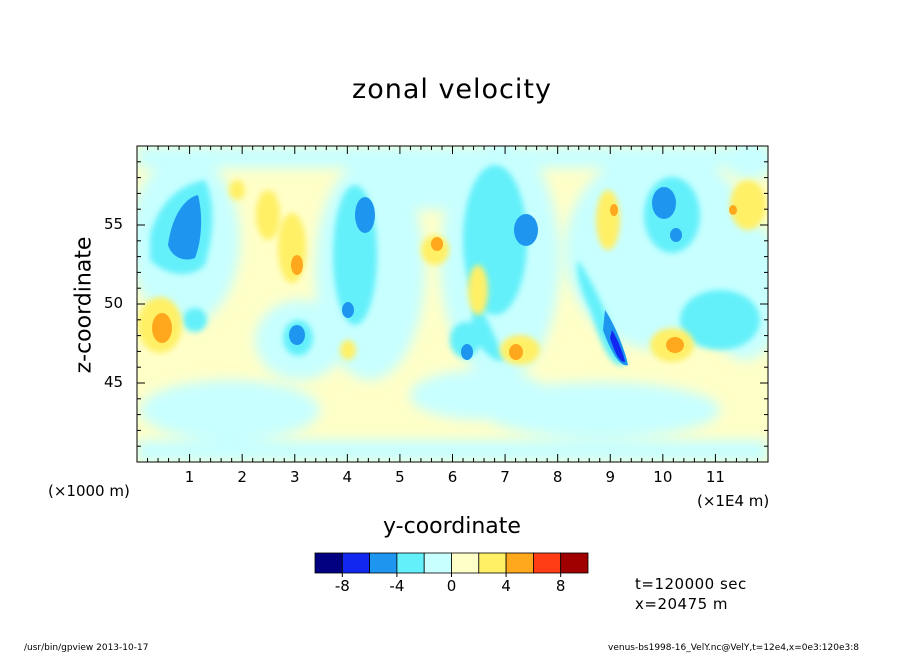 Image resolution: width=904 pixels, height=654 pixels. Describe the element at coordinates (114, 303) in the screenshot. I see `y-tick-label: 50` at that location.